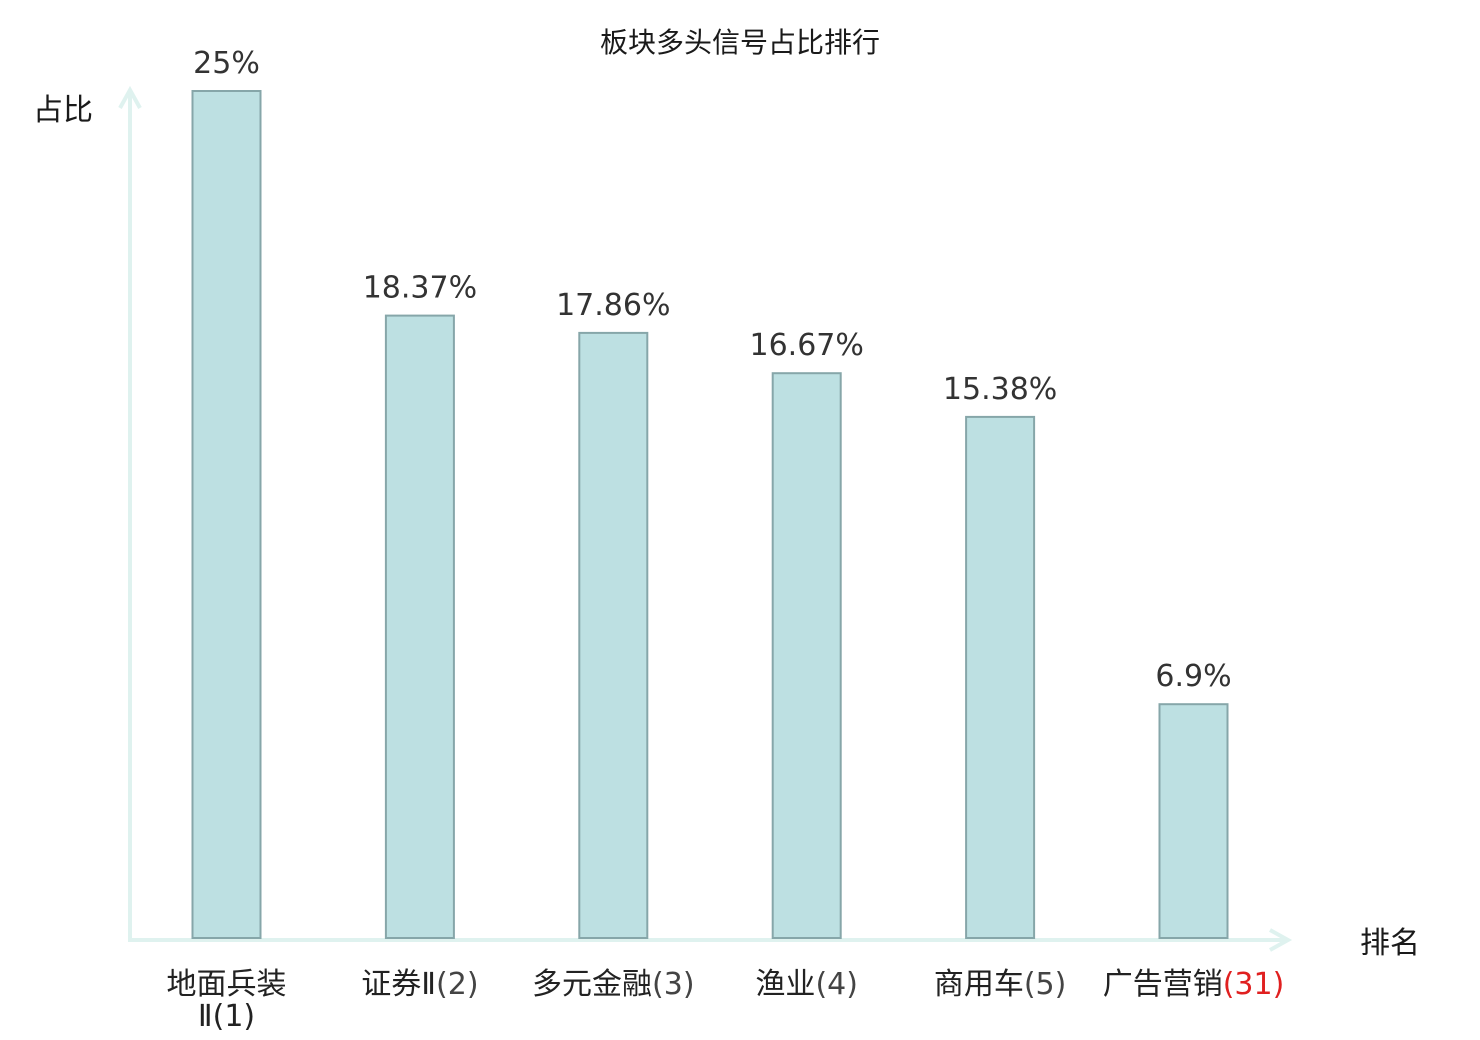 This screenshot has width=1480, height=1040. I want to click on bar-value-label: 25%, so click(226, 63).